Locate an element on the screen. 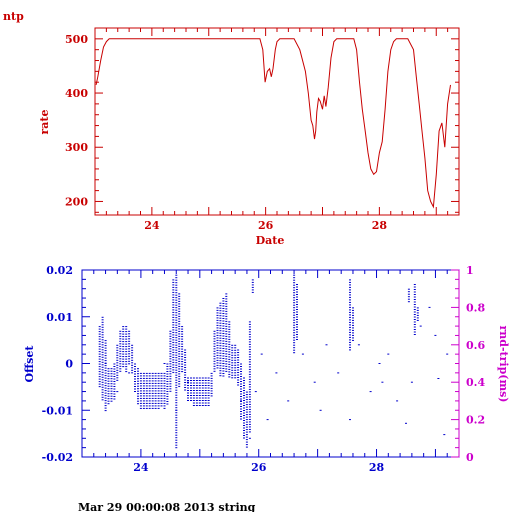 The height and width of the screenshot is (512, 512). rate-x-tick-label: 24 is located at coordinates (152, 225).